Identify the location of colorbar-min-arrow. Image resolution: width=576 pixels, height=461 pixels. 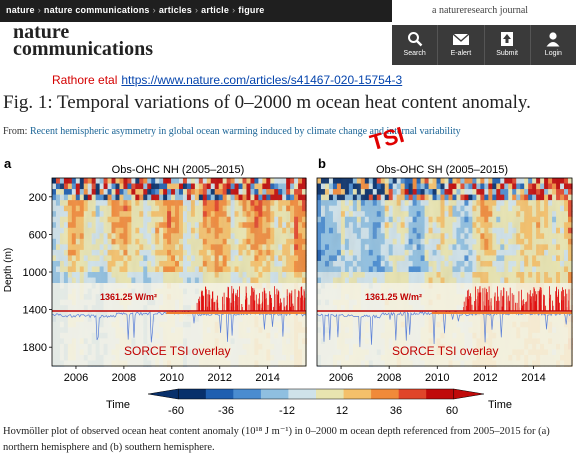
(163, 394).